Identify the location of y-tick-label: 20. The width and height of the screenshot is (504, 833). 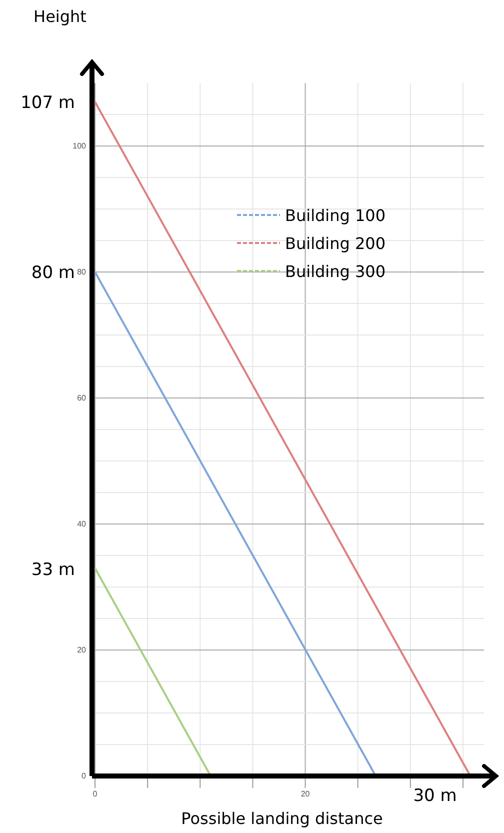
(82, 650).